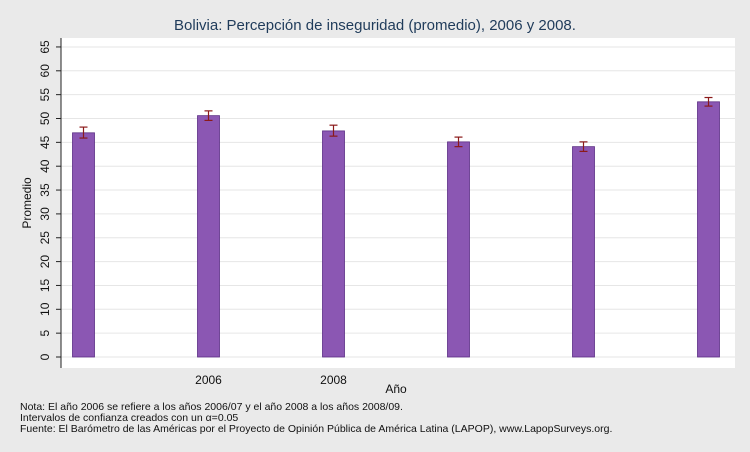  What do you see at coordinates (27, 203) in the screenshot?
I see `y-axis-label: Promedio` at bounding box center [27, 203].